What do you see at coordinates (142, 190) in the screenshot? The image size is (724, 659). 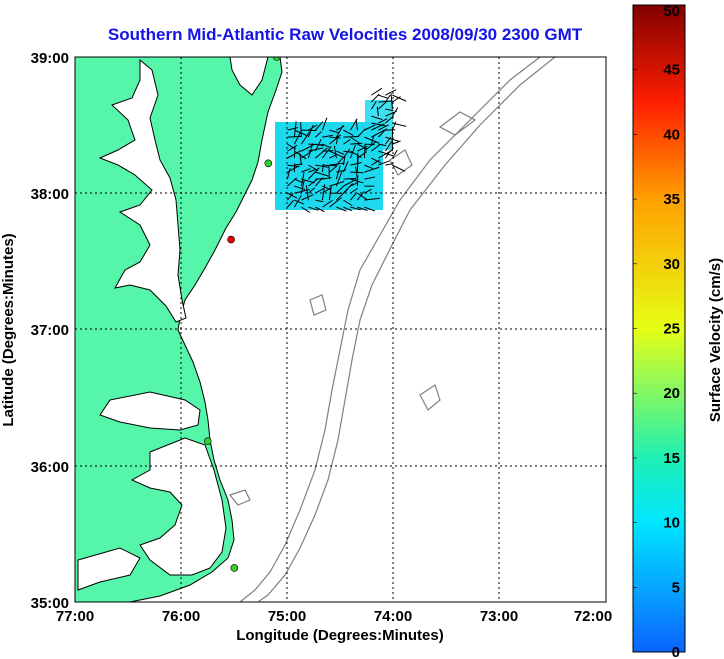 I see `chesapeake-bay` at bounding box center [142, 190].